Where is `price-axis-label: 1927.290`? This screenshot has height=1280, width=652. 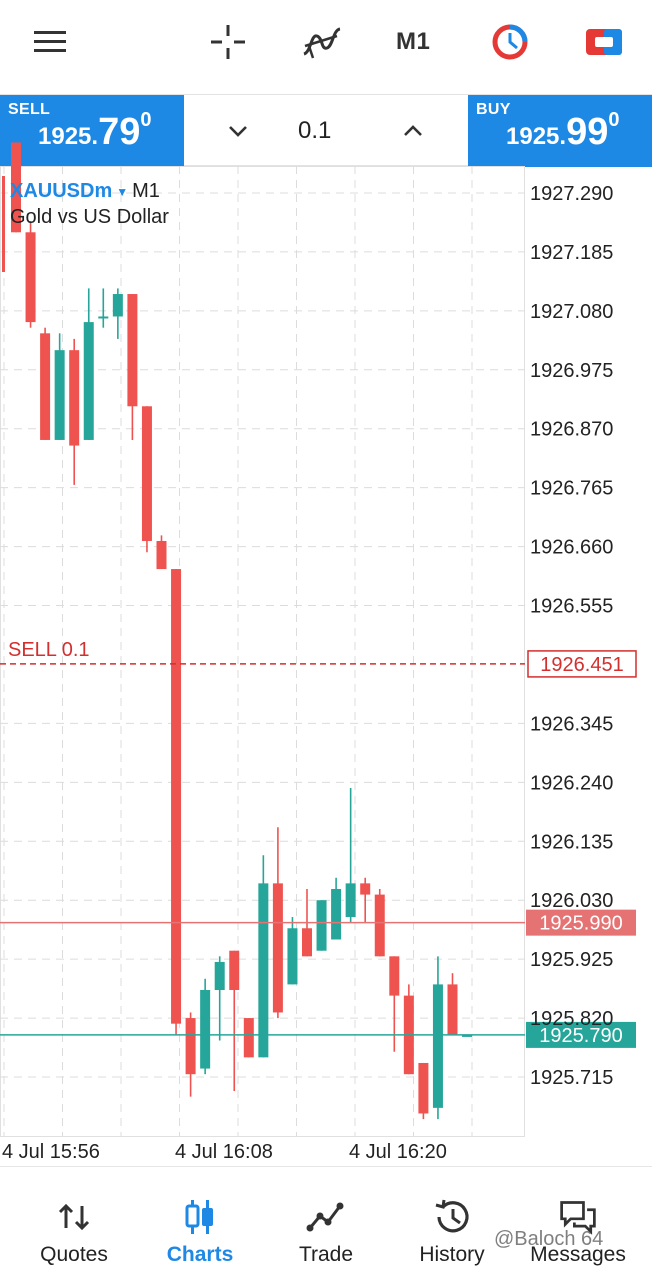
price-axis-label: 1927.290 is located at coordinates (571, 194).